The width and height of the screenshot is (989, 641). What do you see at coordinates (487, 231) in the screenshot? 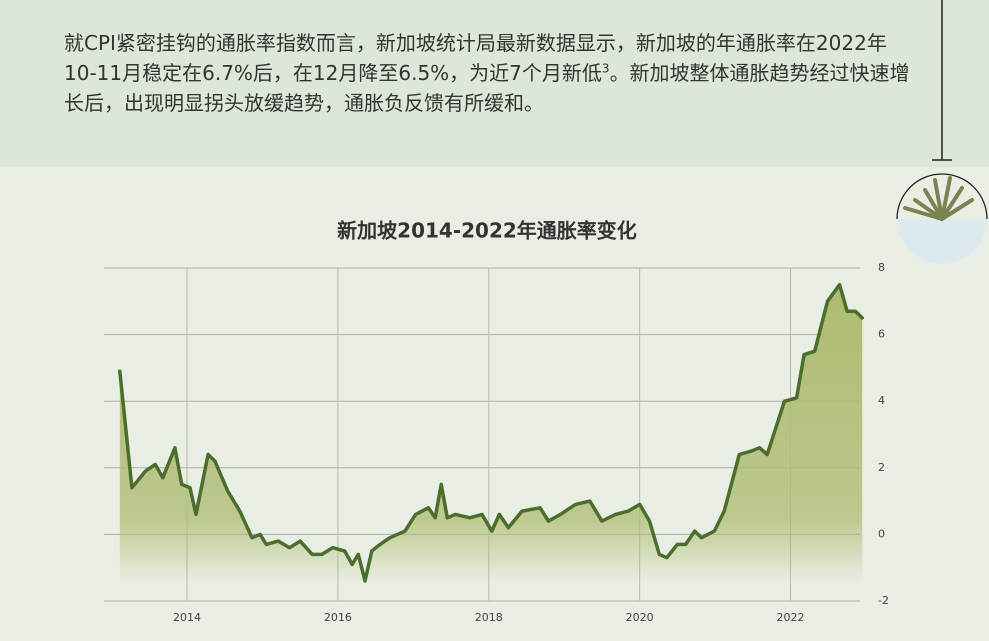
I see `chart-title: 新加坡2014-2022年通胀率变化` at bounding box center [487, 231].